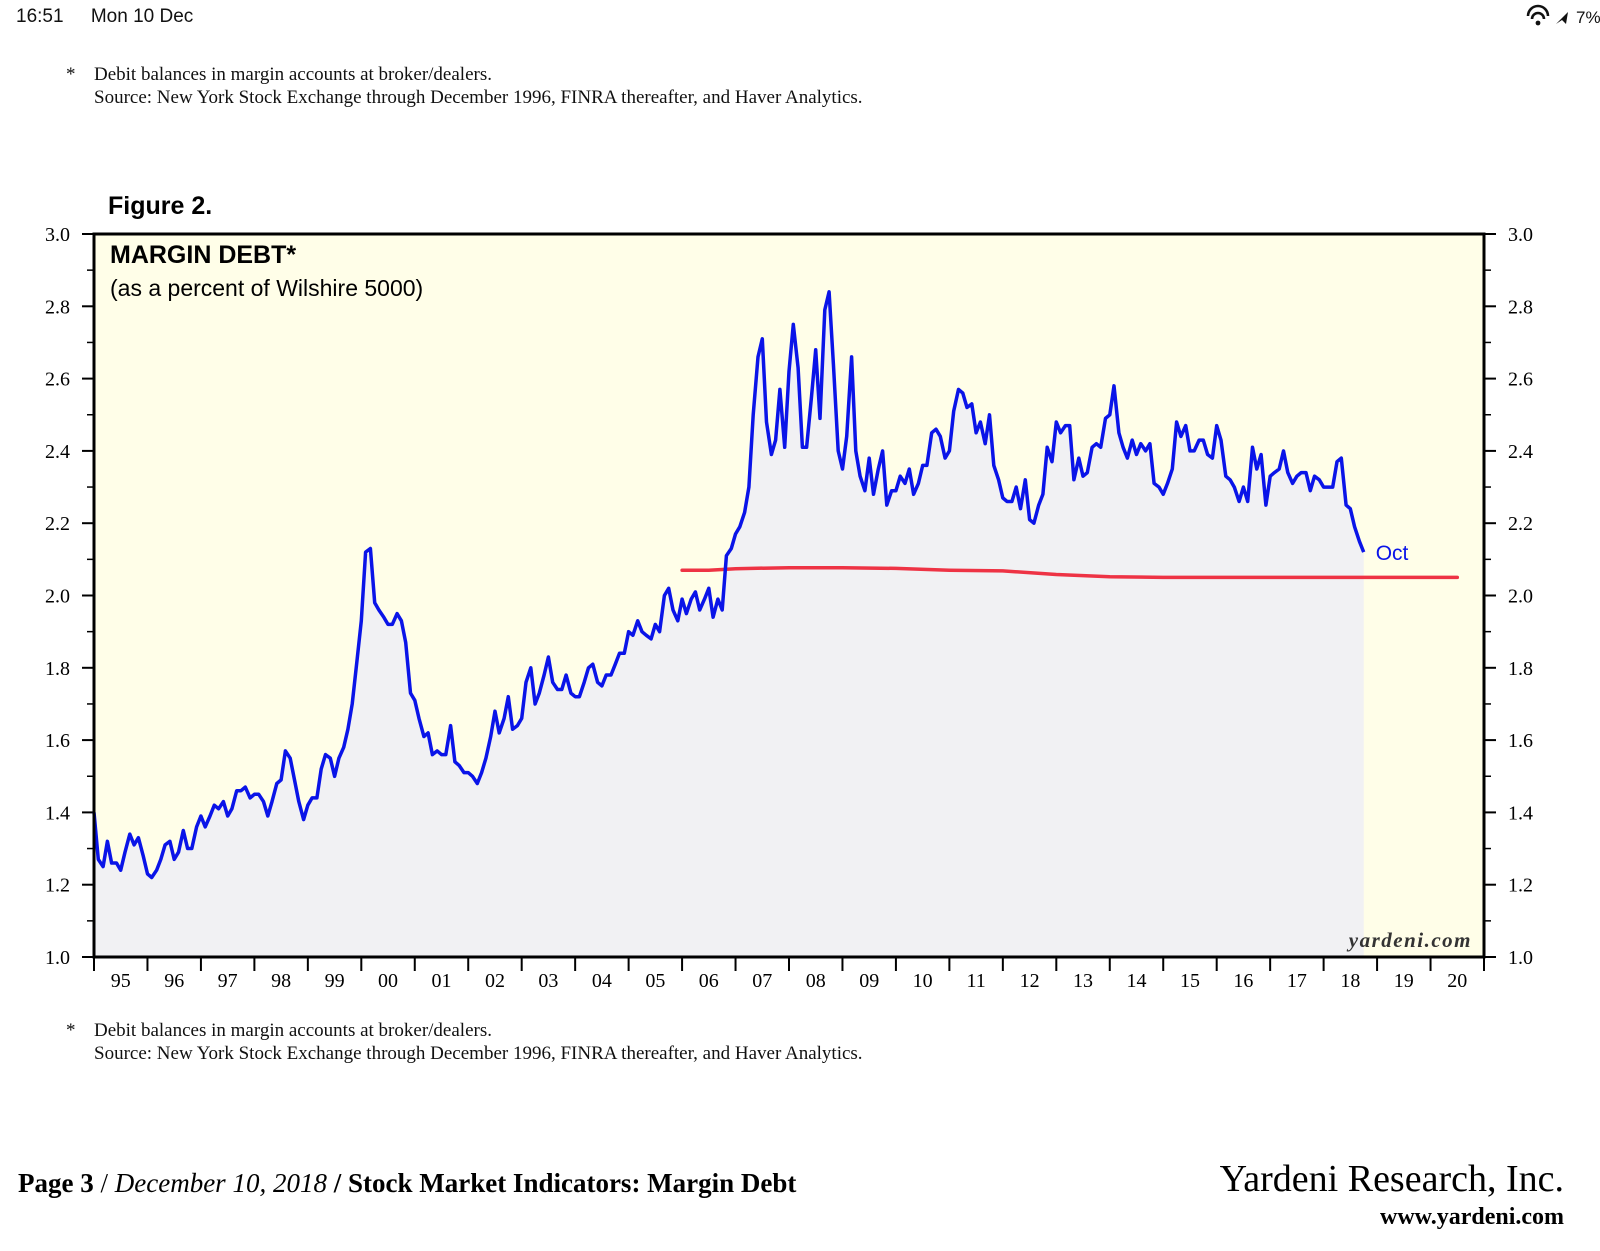 The image size is (1600, 1251). What do you see at coordinates (57, 380) in the screenshot?
I see `y-tick-label-left: 2.6` at bounding box center [57, 380].